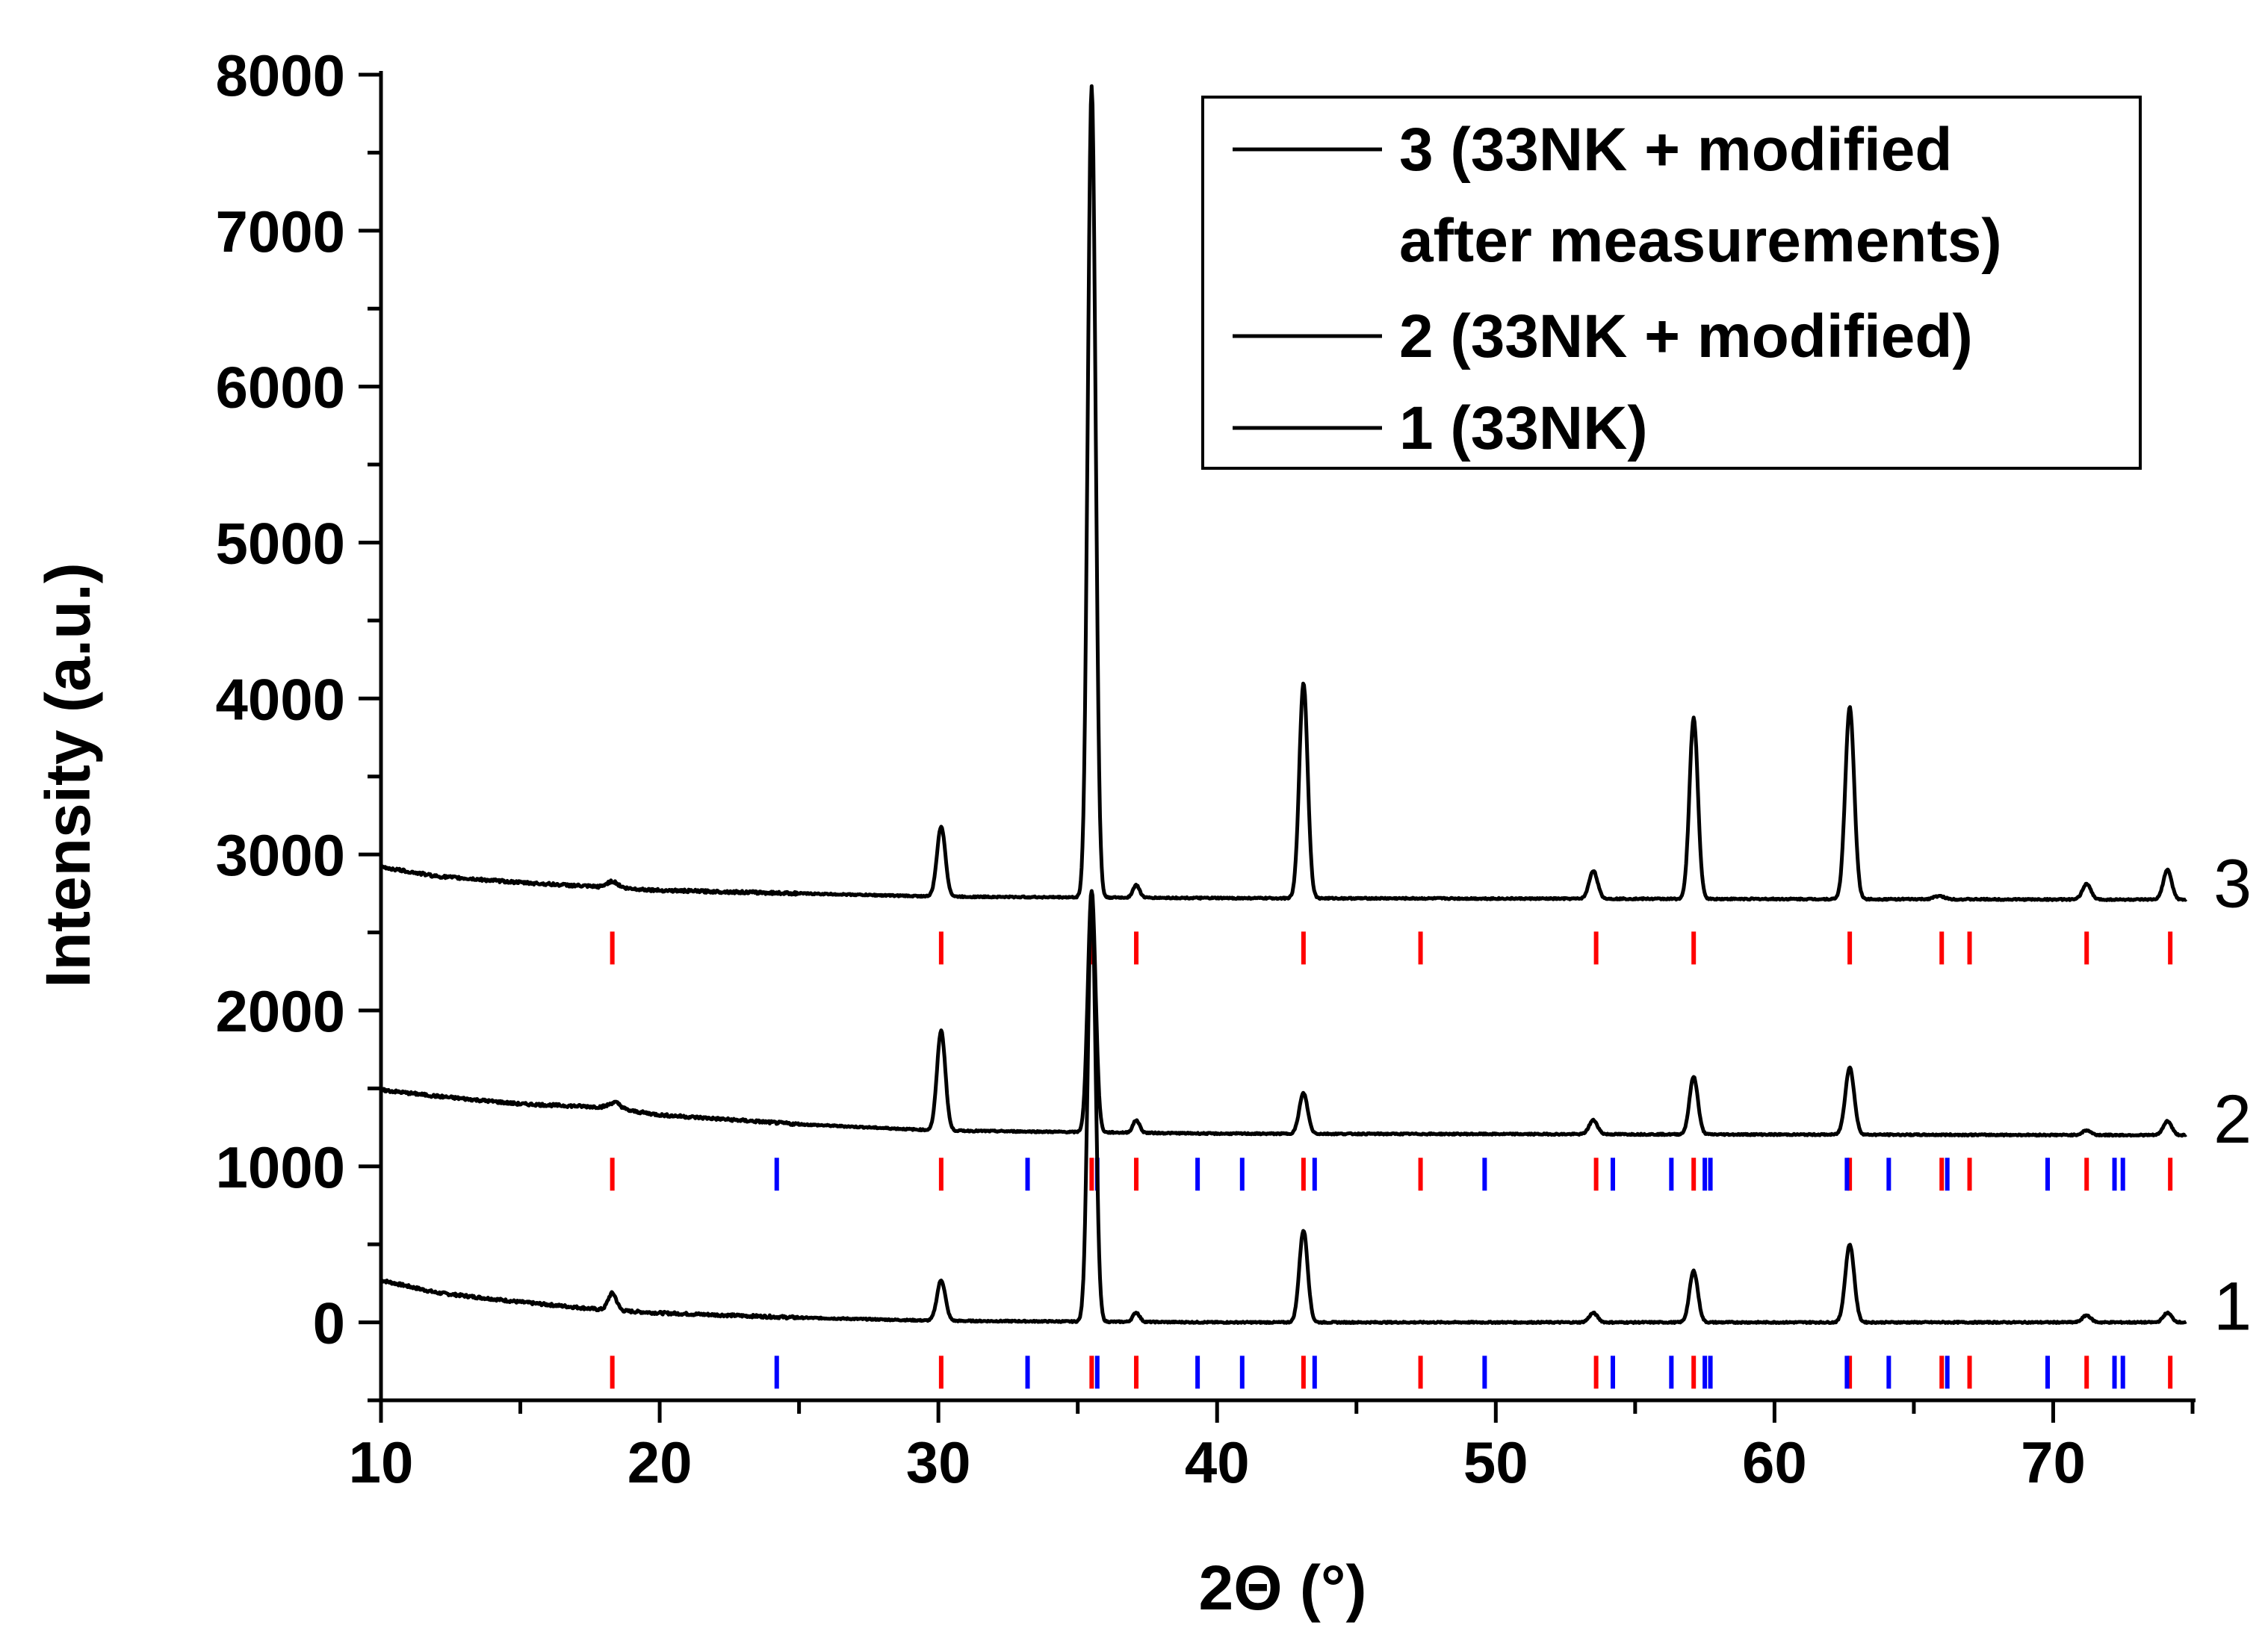  I want to click on y-tick-label: 3000, so click(280, 855).